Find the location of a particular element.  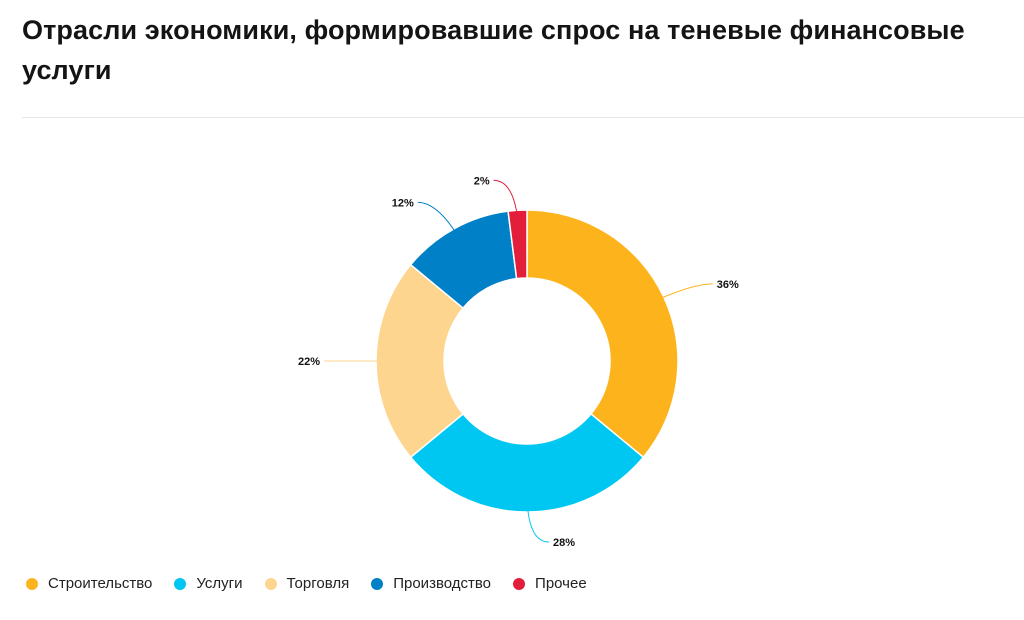

legend-item-4: Производство is located at coordinates (431, 583).